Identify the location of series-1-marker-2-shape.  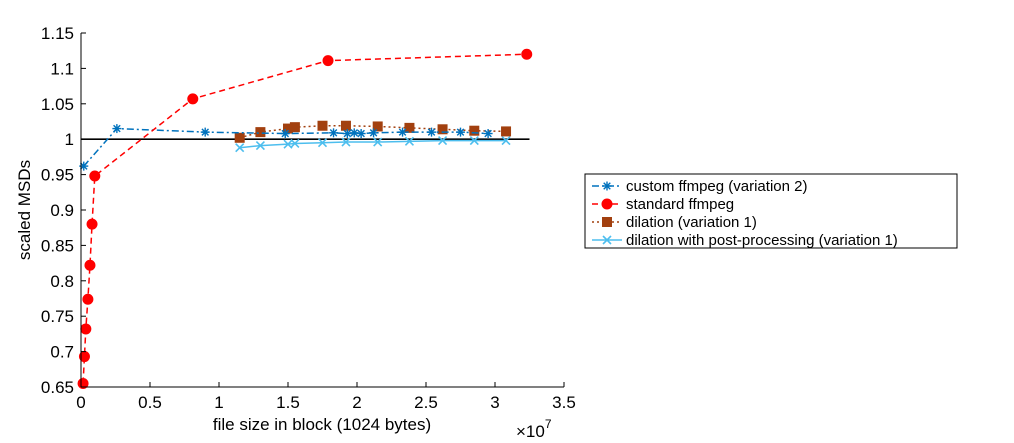
(86, 329).